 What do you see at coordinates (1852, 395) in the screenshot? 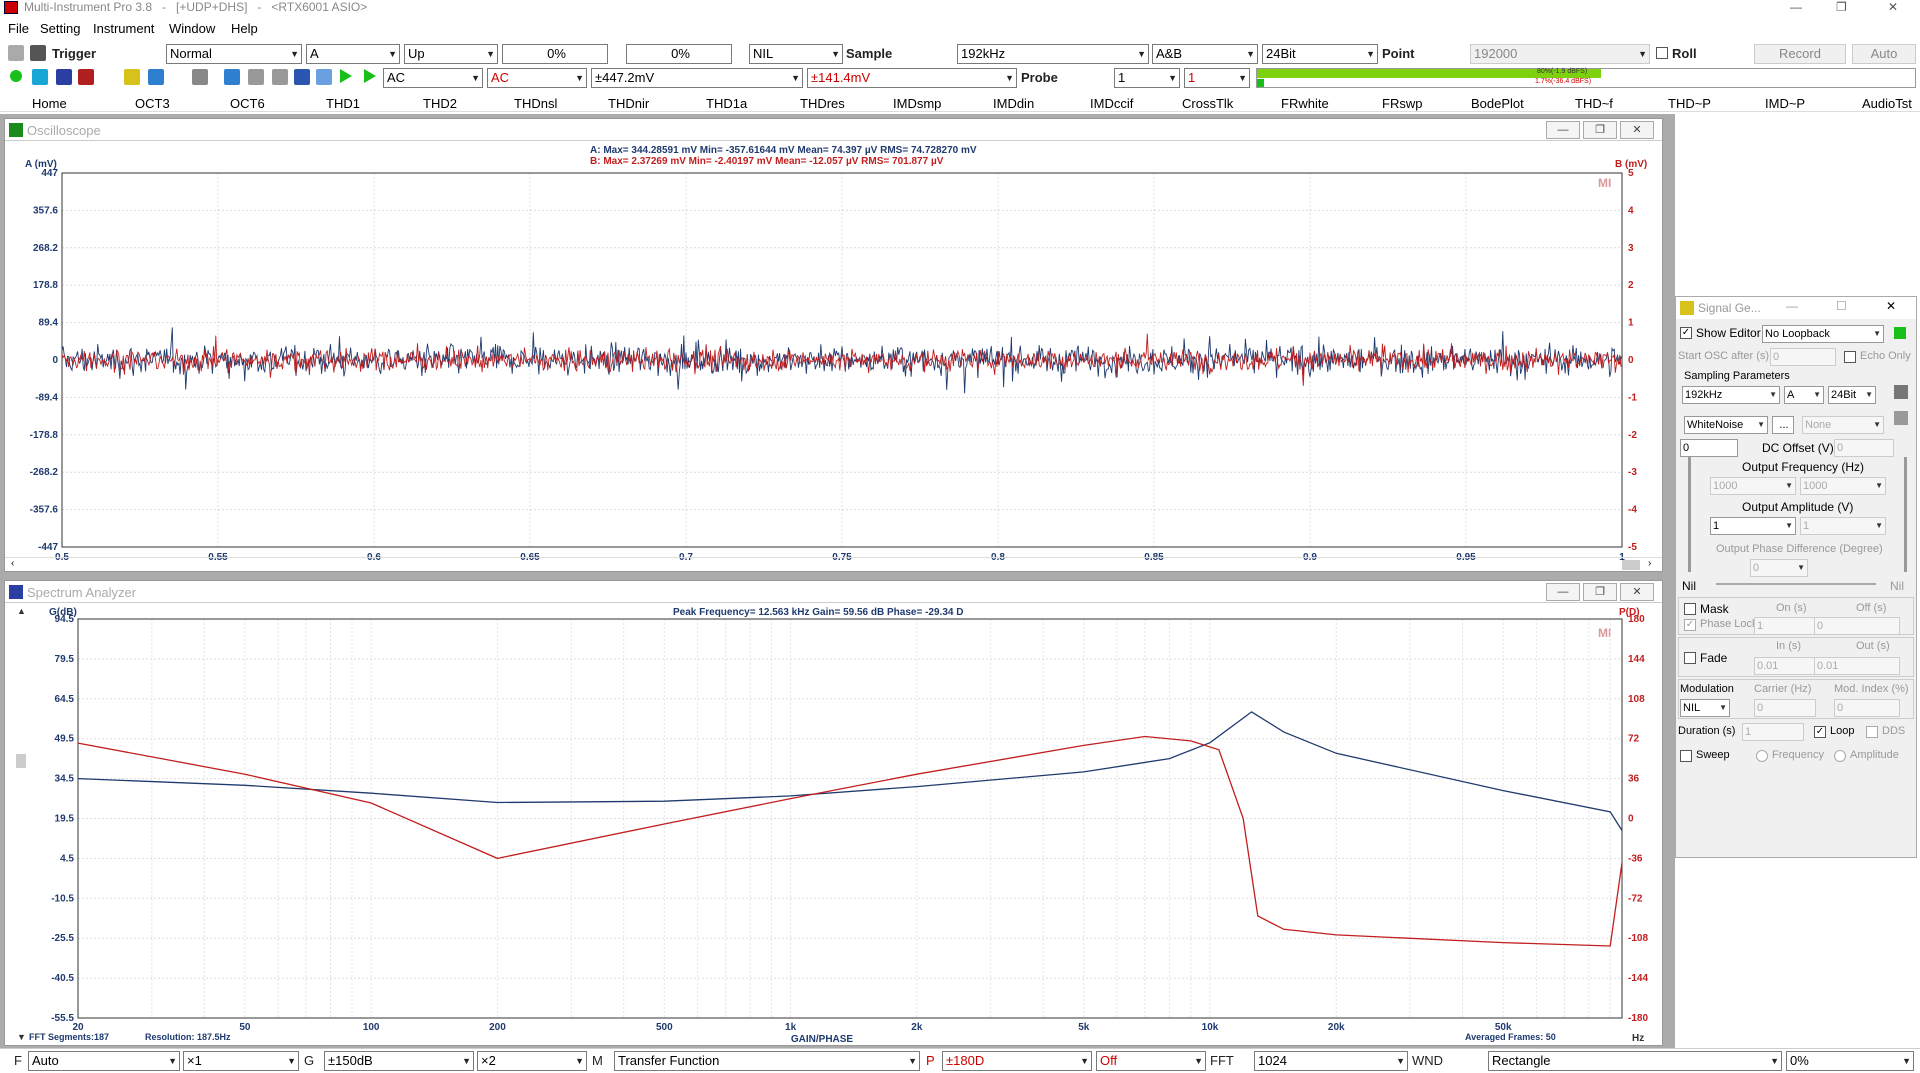
I see `sg-bits-select: 24Bit` at bounding box center [1852, 395].